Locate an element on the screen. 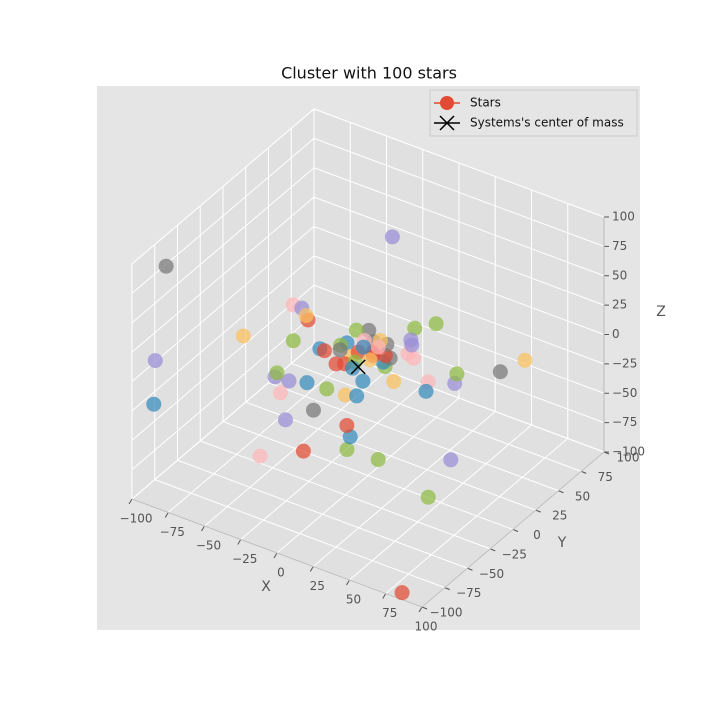  axis-line is located at coordinates (513, 529).